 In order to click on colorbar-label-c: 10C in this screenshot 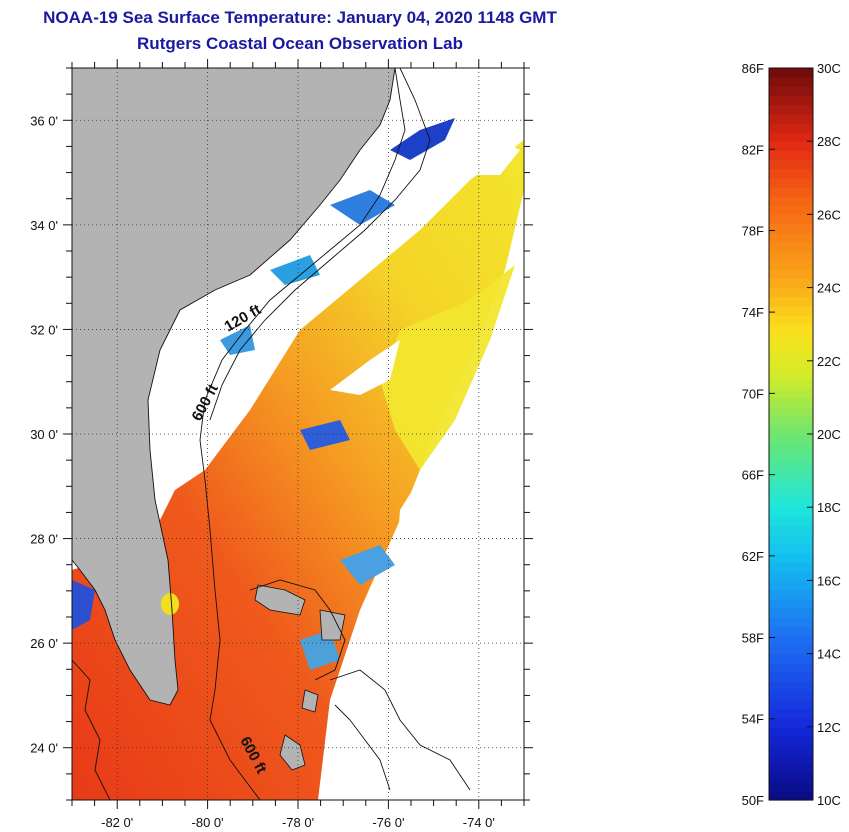, I will do `click(829, 800)`.